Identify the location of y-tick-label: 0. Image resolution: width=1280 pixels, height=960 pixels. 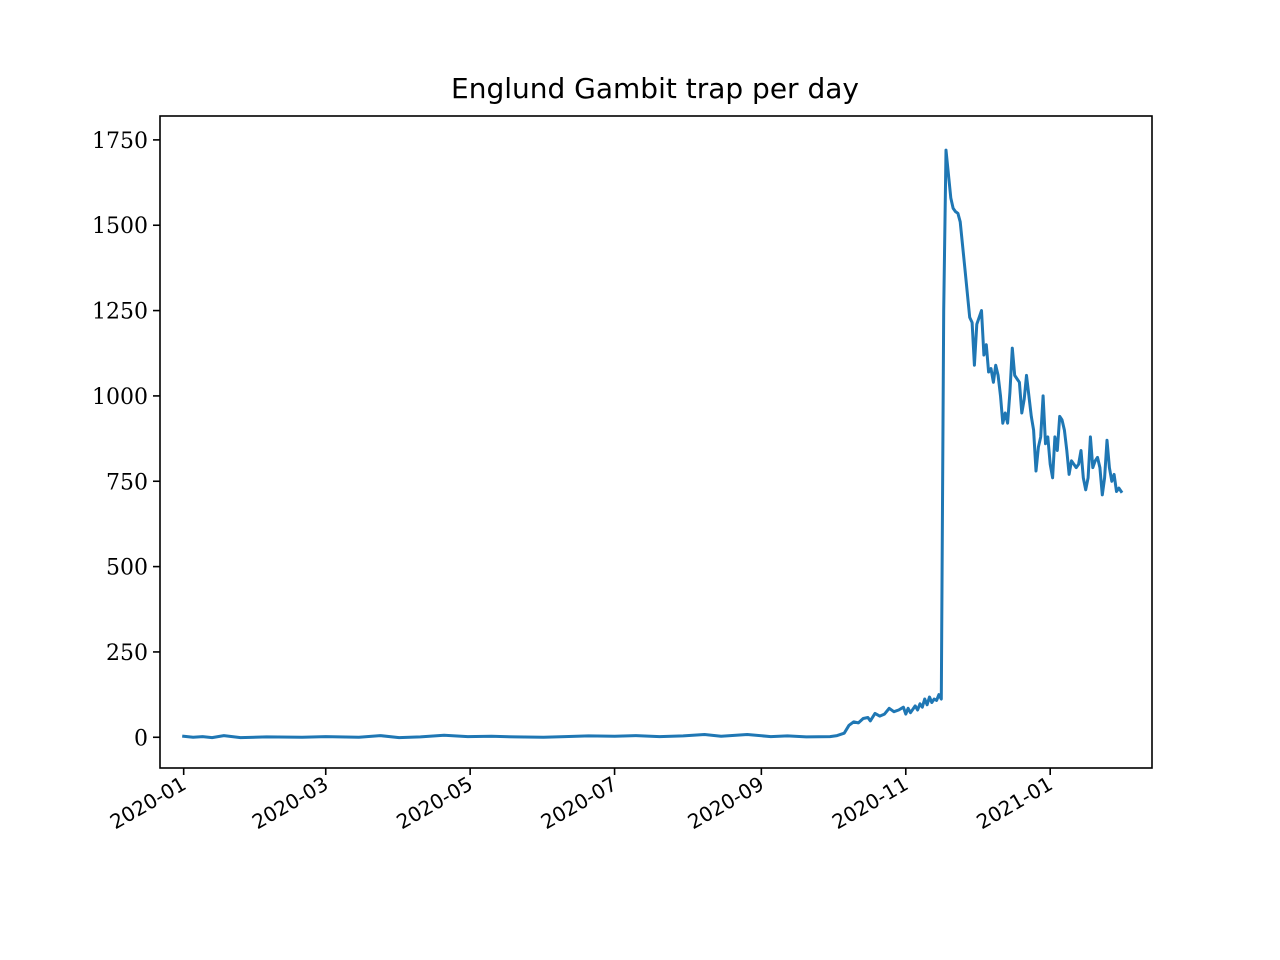
(141, 738).